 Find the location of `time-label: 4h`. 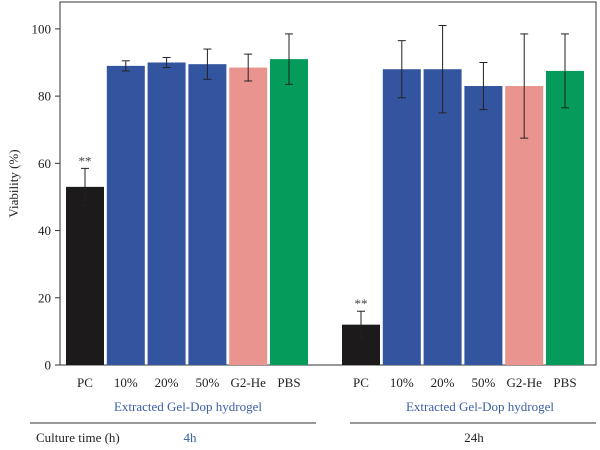

time-label: 4h is located at coordinates (191, 437).